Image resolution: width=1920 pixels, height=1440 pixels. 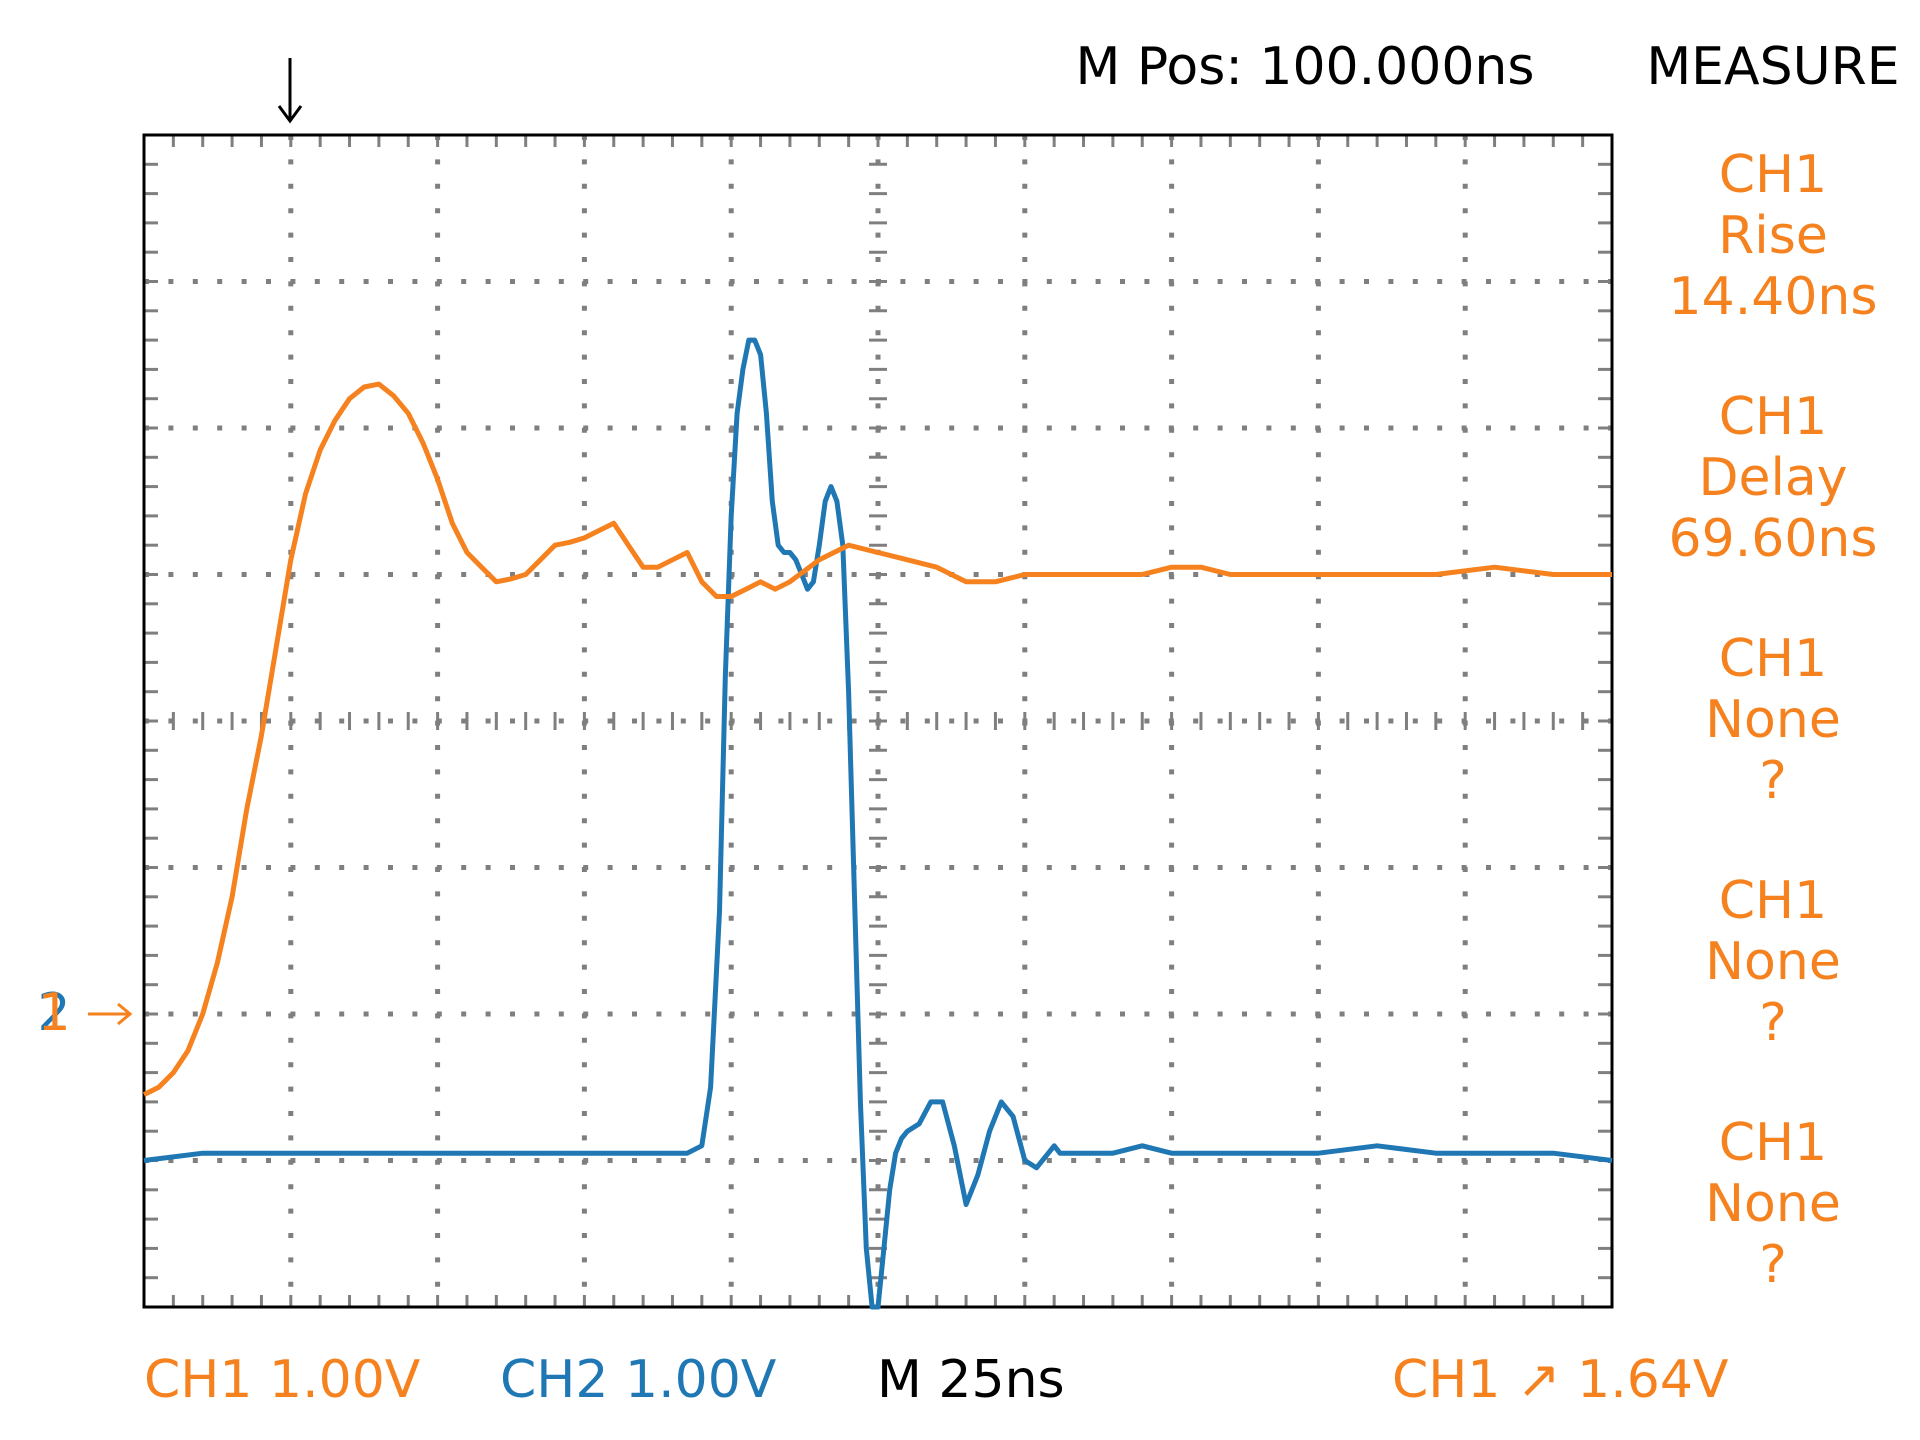 I want to click on measurement-type: Delay, so click(x=1772, y=478).